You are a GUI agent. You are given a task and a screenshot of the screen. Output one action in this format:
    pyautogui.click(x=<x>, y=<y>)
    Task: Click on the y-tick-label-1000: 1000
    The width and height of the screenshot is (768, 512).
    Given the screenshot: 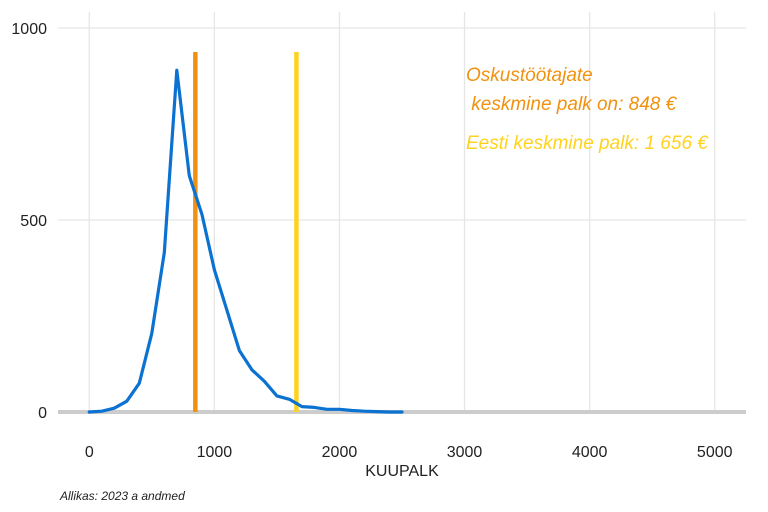 What is the action you would take?
    pyautogui.click(x=29, y=29)
    